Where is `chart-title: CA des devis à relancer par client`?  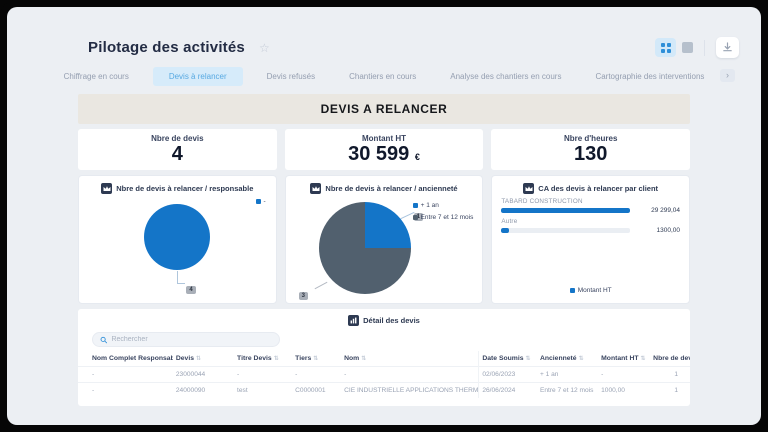 chart-title: CA des devis à relancer par client is located at coordinates (598, 188).